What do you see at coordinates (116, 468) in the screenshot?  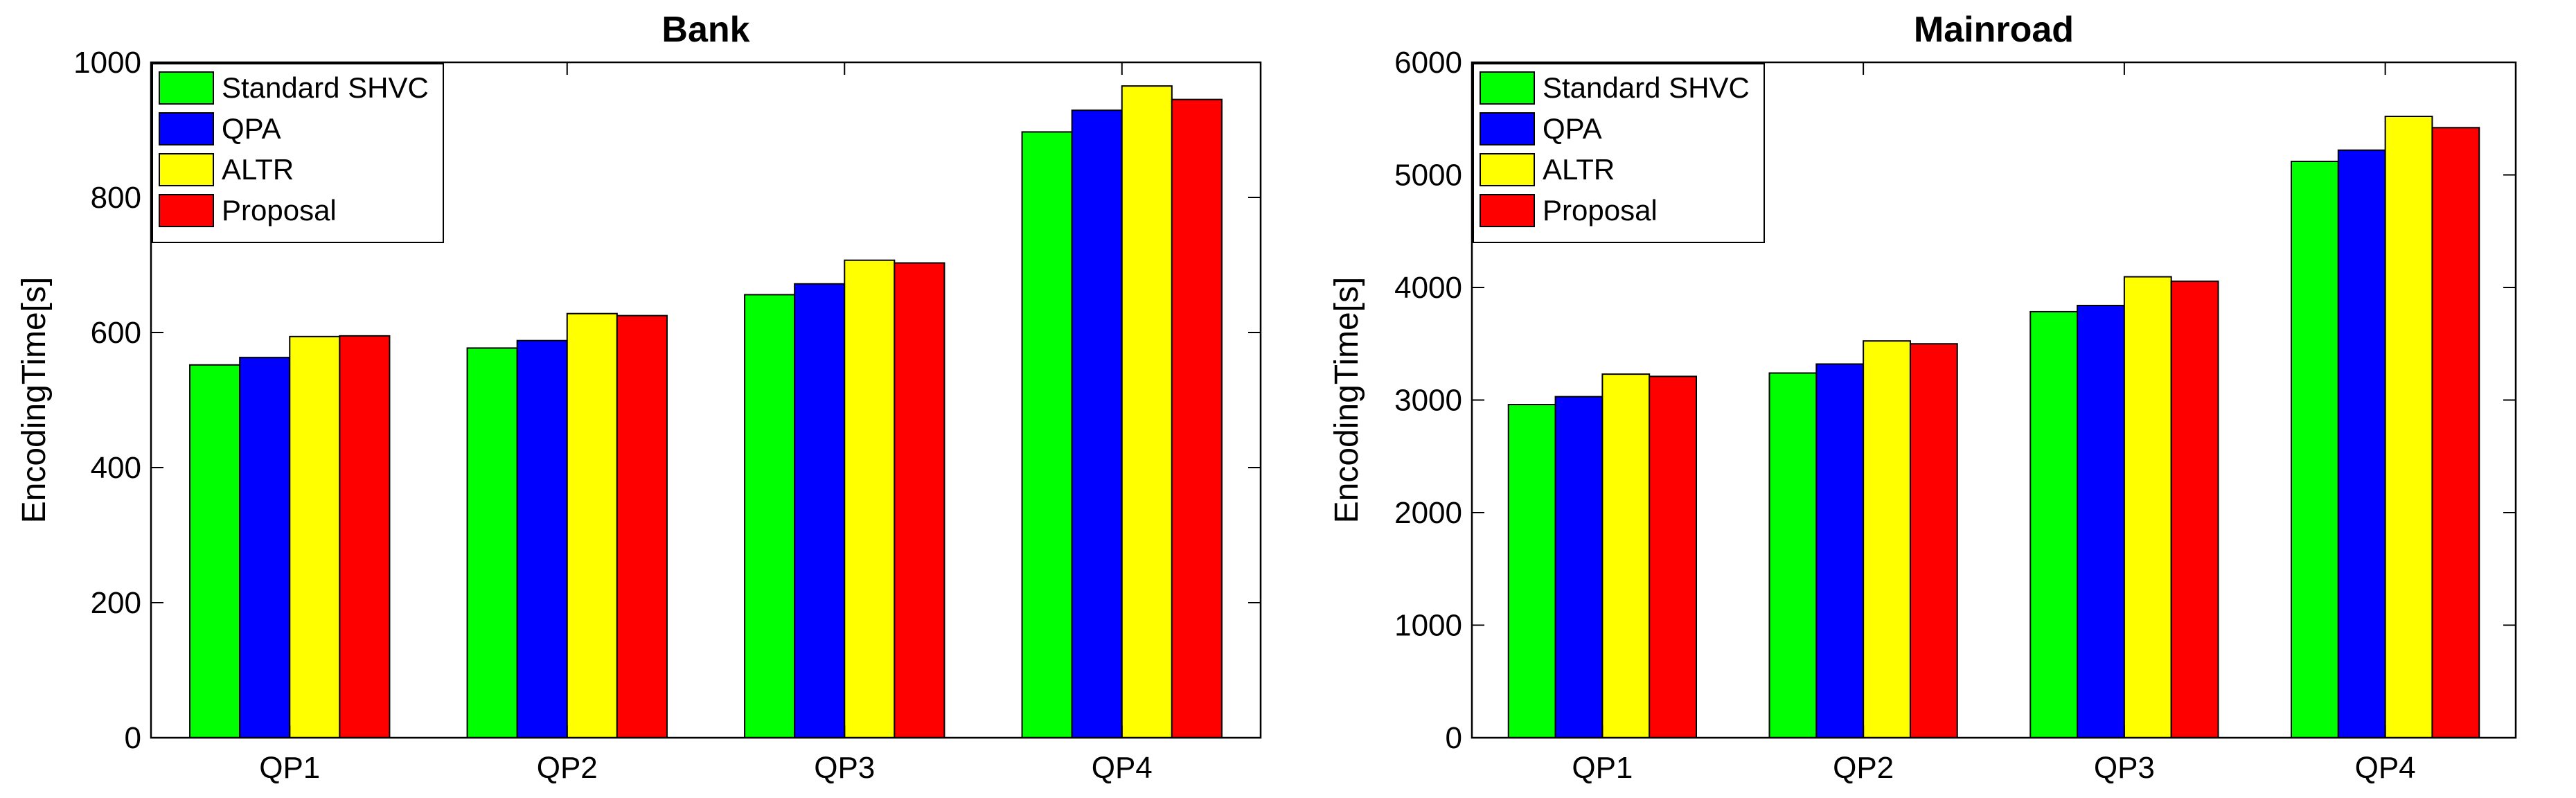 I see `y-tick-label: 400` at bounding box center [116, 468].